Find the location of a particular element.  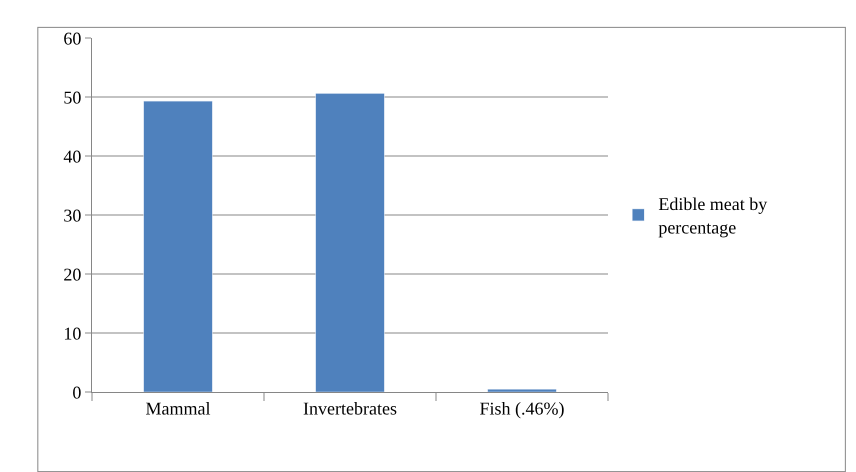

y-tick-label: 20 is located at coordinates (72, 274).